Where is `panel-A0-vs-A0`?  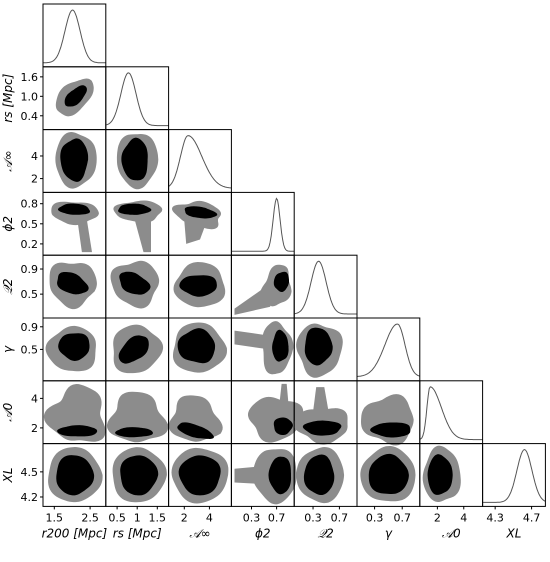
panel-A0-vs-A0 is located at coordinates (451, 412).